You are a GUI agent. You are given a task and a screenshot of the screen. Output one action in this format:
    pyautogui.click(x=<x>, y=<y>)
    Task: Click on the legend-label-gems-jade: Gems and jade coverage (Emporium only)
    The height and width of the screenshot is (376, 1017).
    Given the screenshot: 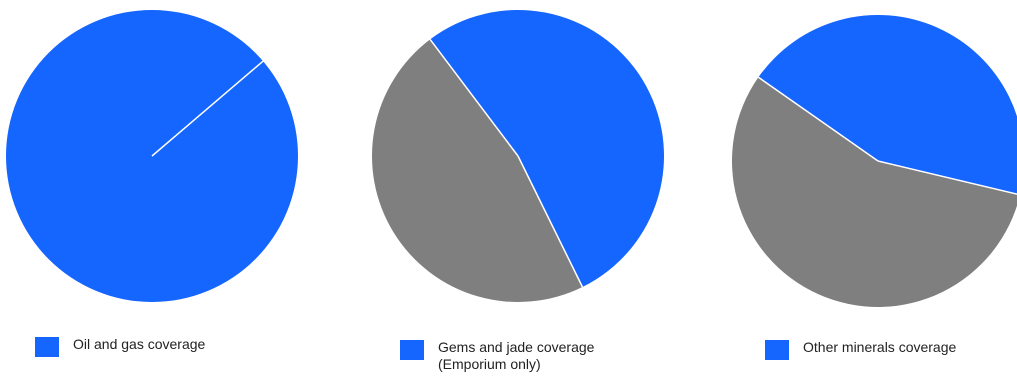 What is the action you would take?
    pyautogui.click(x=516, y=355)
    